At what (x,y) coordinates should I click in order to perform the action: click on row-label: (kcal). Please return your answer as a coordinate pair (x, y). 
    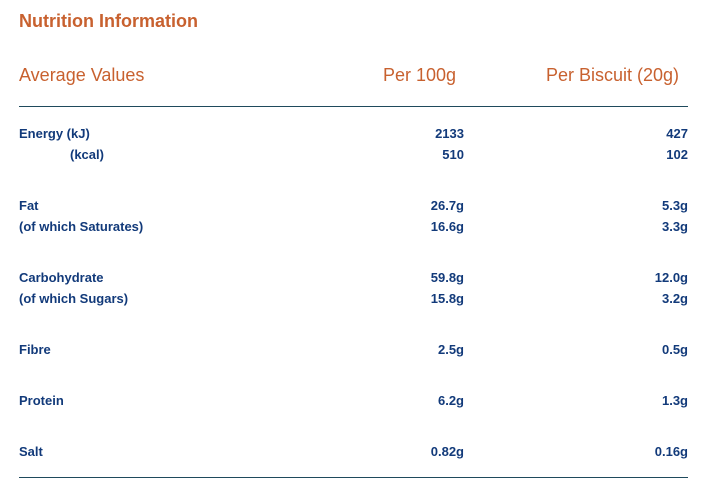
    Looking at the image, I should click on (87, 154).